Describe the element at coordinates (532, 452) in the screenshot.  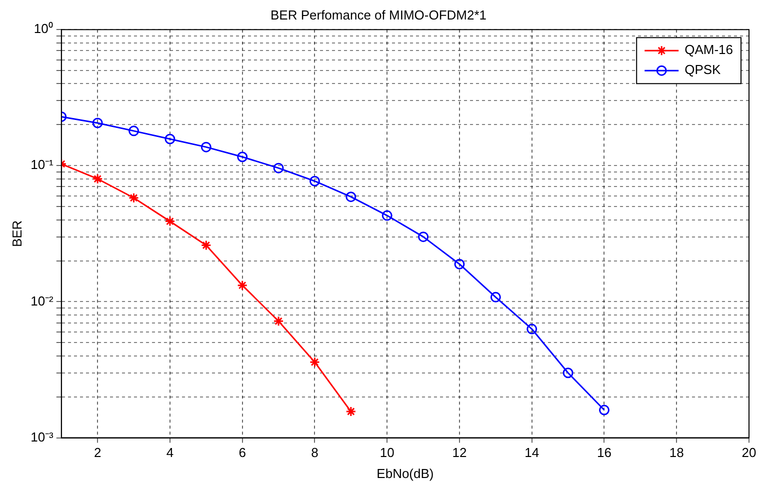
I see `x-tick-label: 14` at that location.